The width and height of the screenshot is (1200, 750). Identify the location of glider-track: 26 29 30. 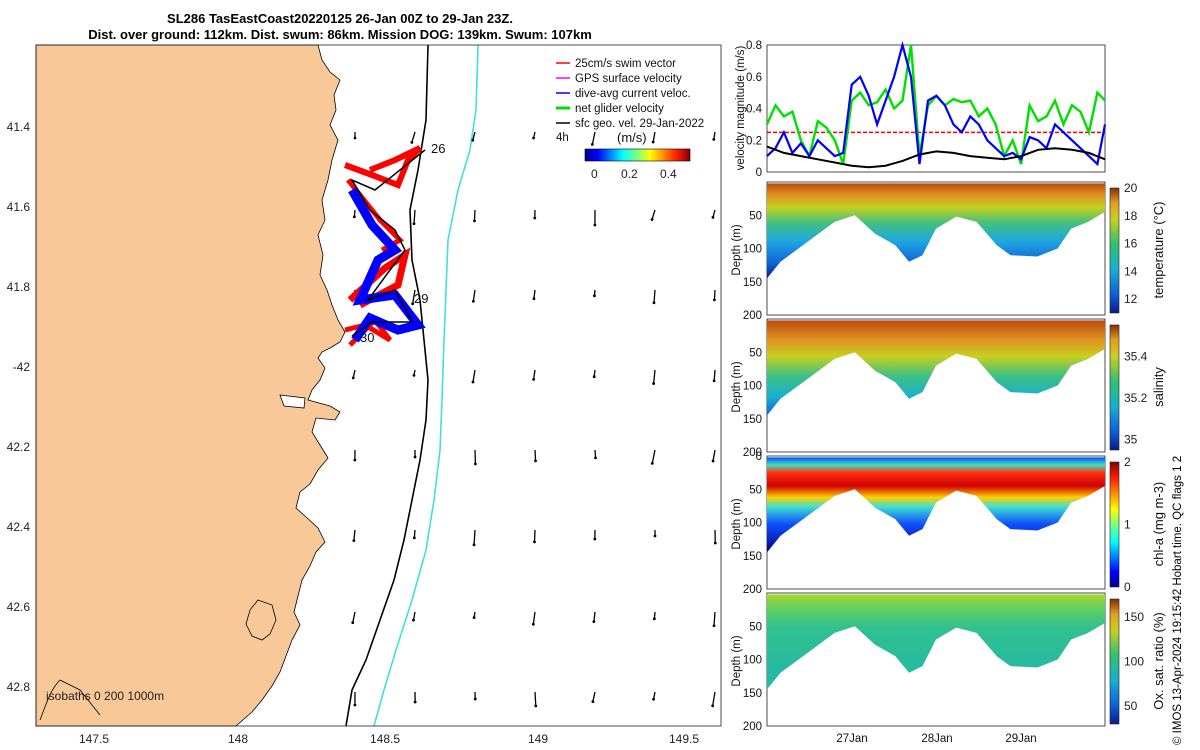
(394, 244).